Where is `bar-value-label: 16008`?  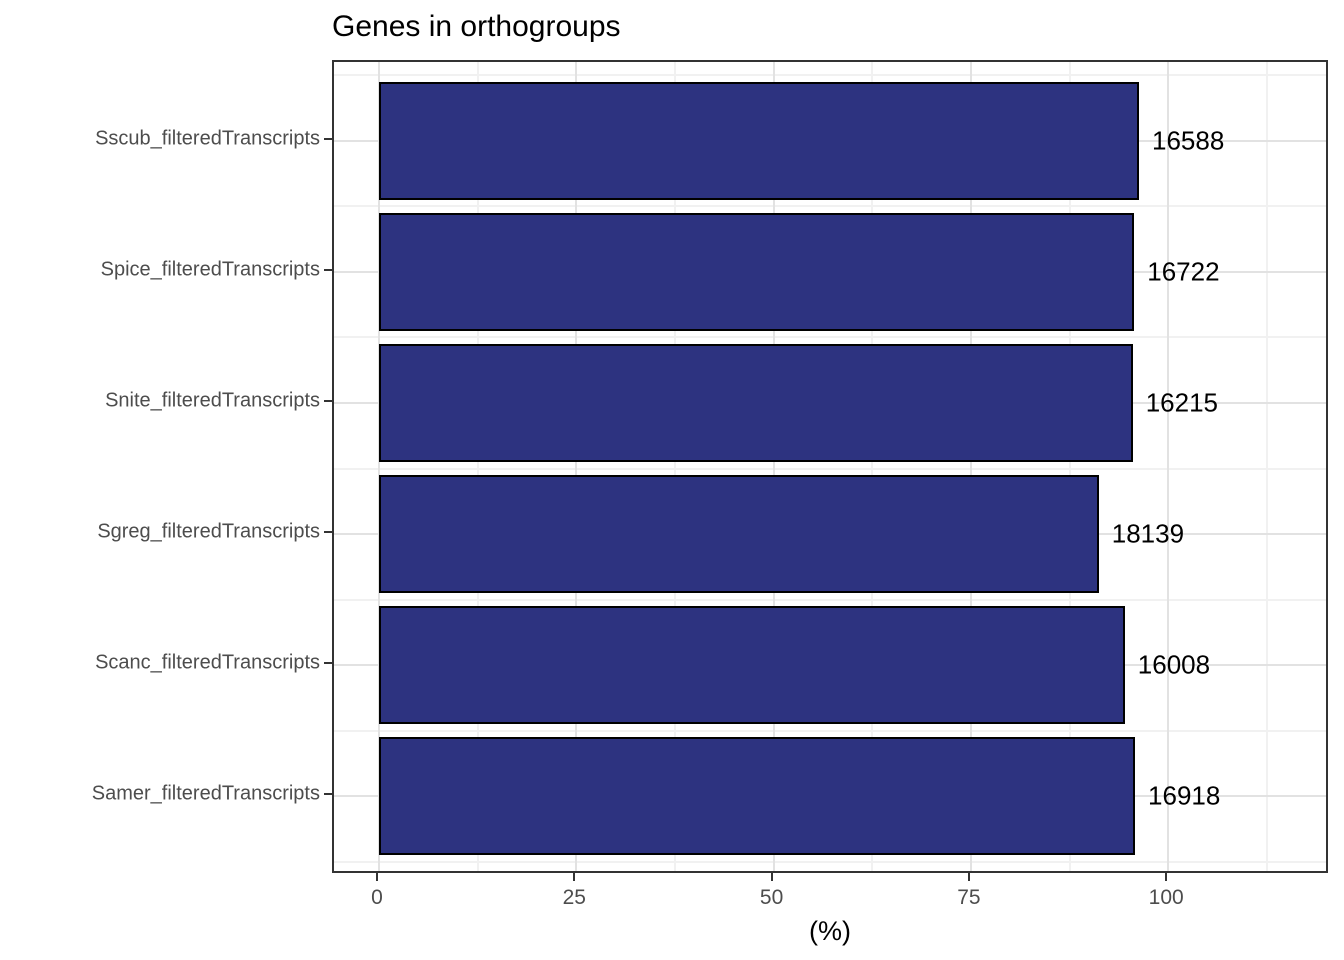
bar-value-label: 16008 is located at coordinates (1174, 664).